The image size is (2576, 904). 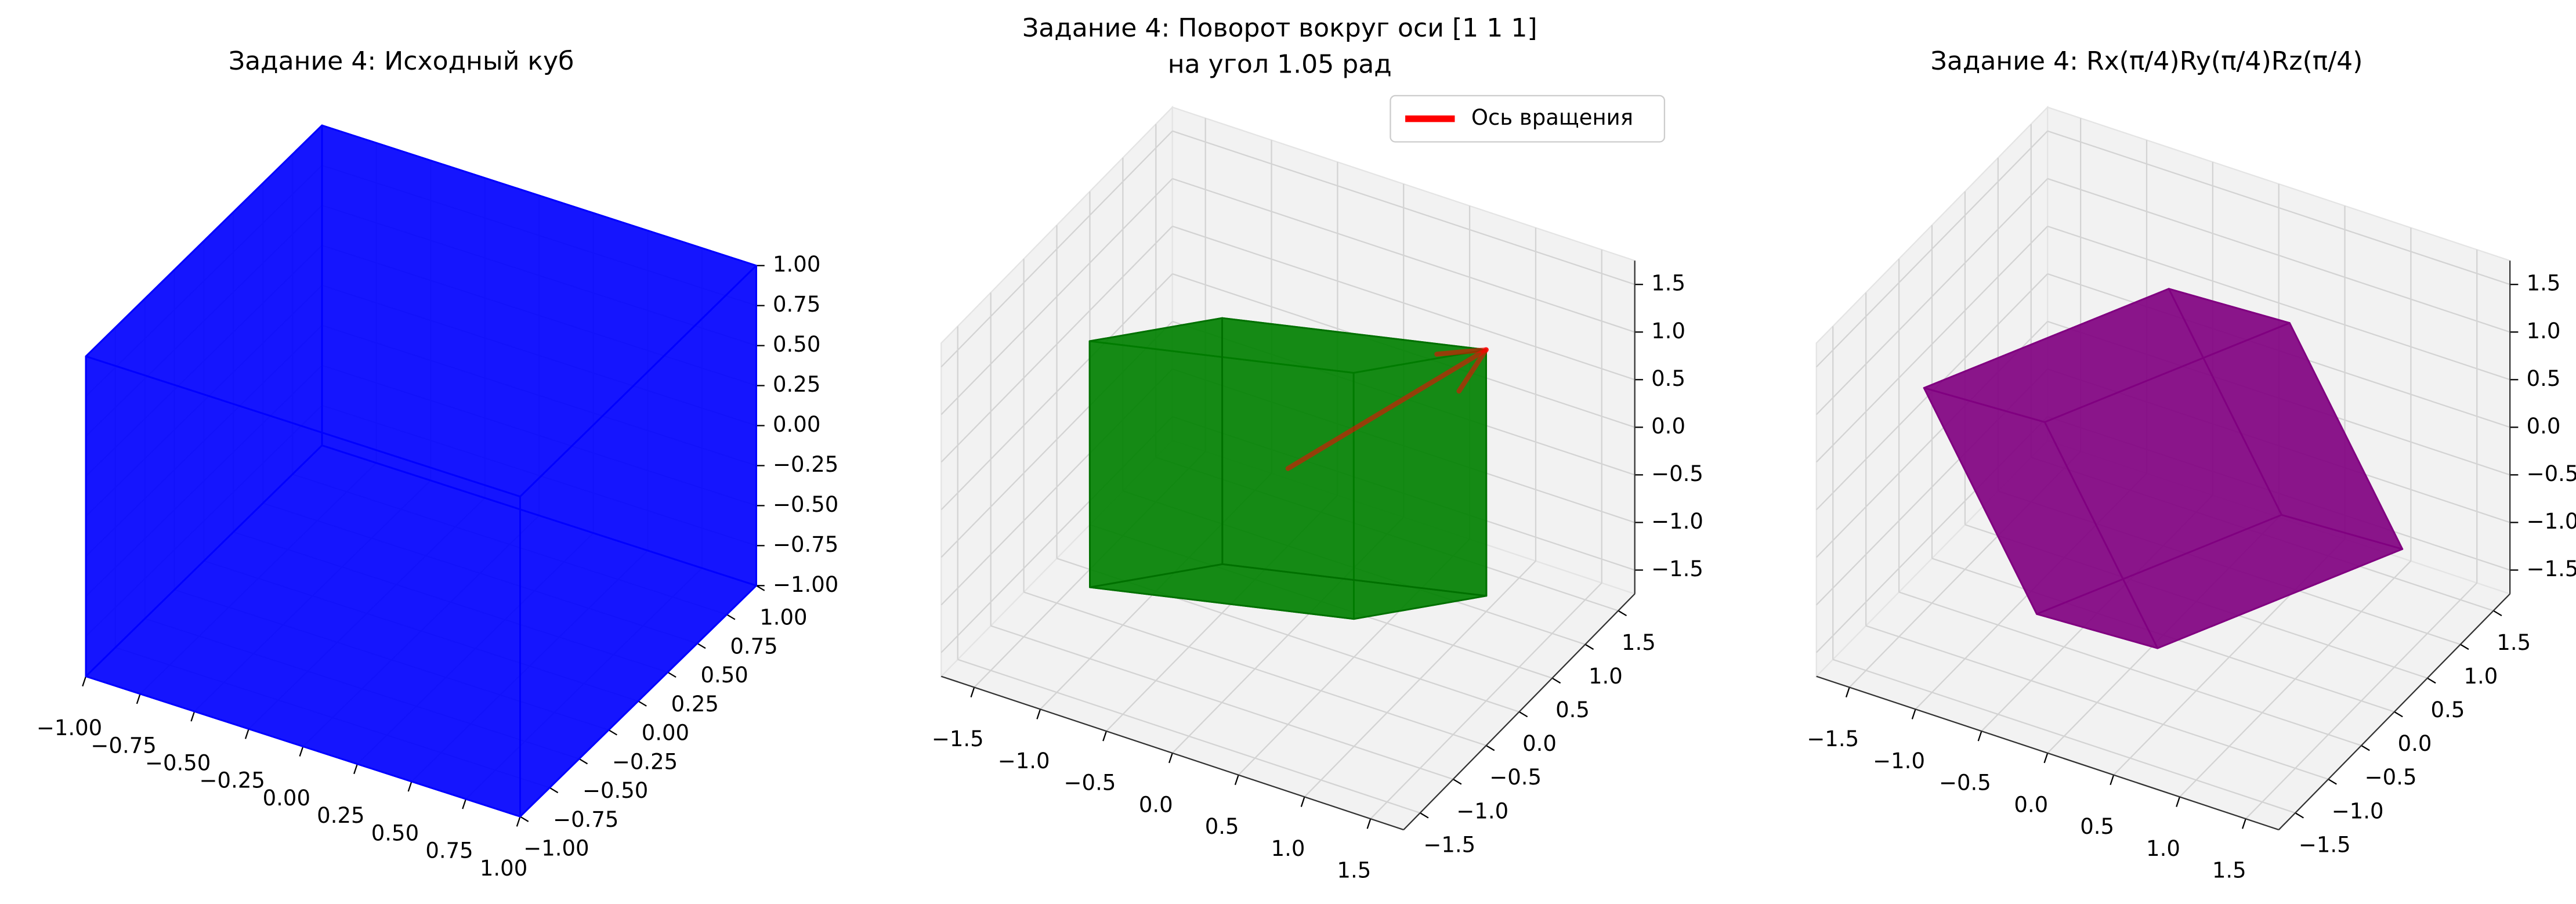 What do you see at coordinates (2551, 521) in the screenshot?
I see `z-tick-label: −1.0` at bounding box center [2551, 521].